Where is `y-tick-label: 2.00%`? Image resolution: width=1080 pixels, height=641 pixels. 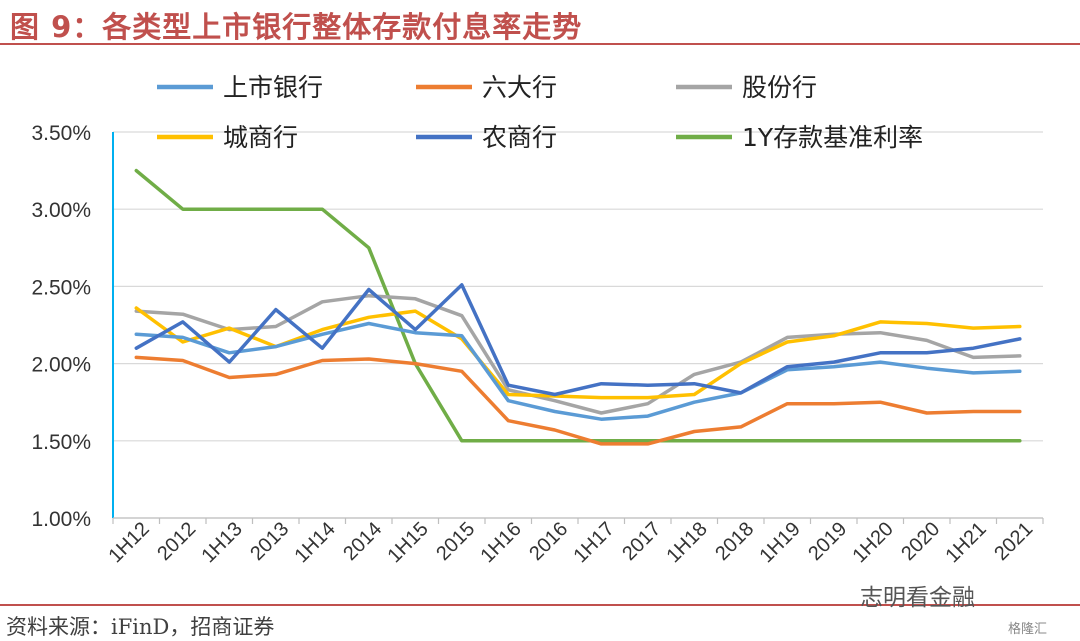
y-tick-label: 2.00% is located at coordinates (61, 365).